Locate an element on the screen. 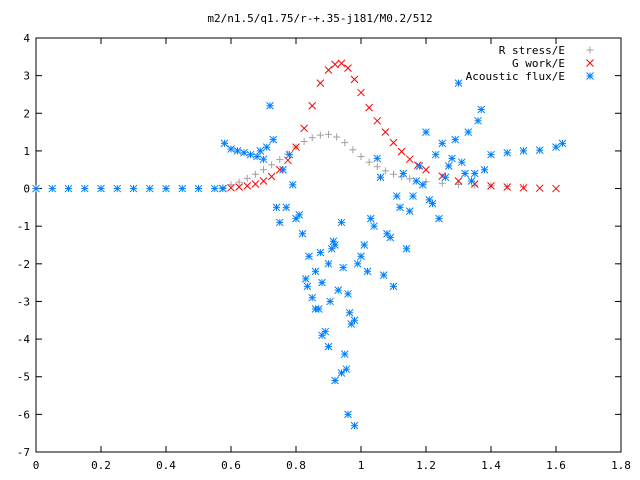 The image size is (640, 480). legend-marker is located at coordinates (590, 63).